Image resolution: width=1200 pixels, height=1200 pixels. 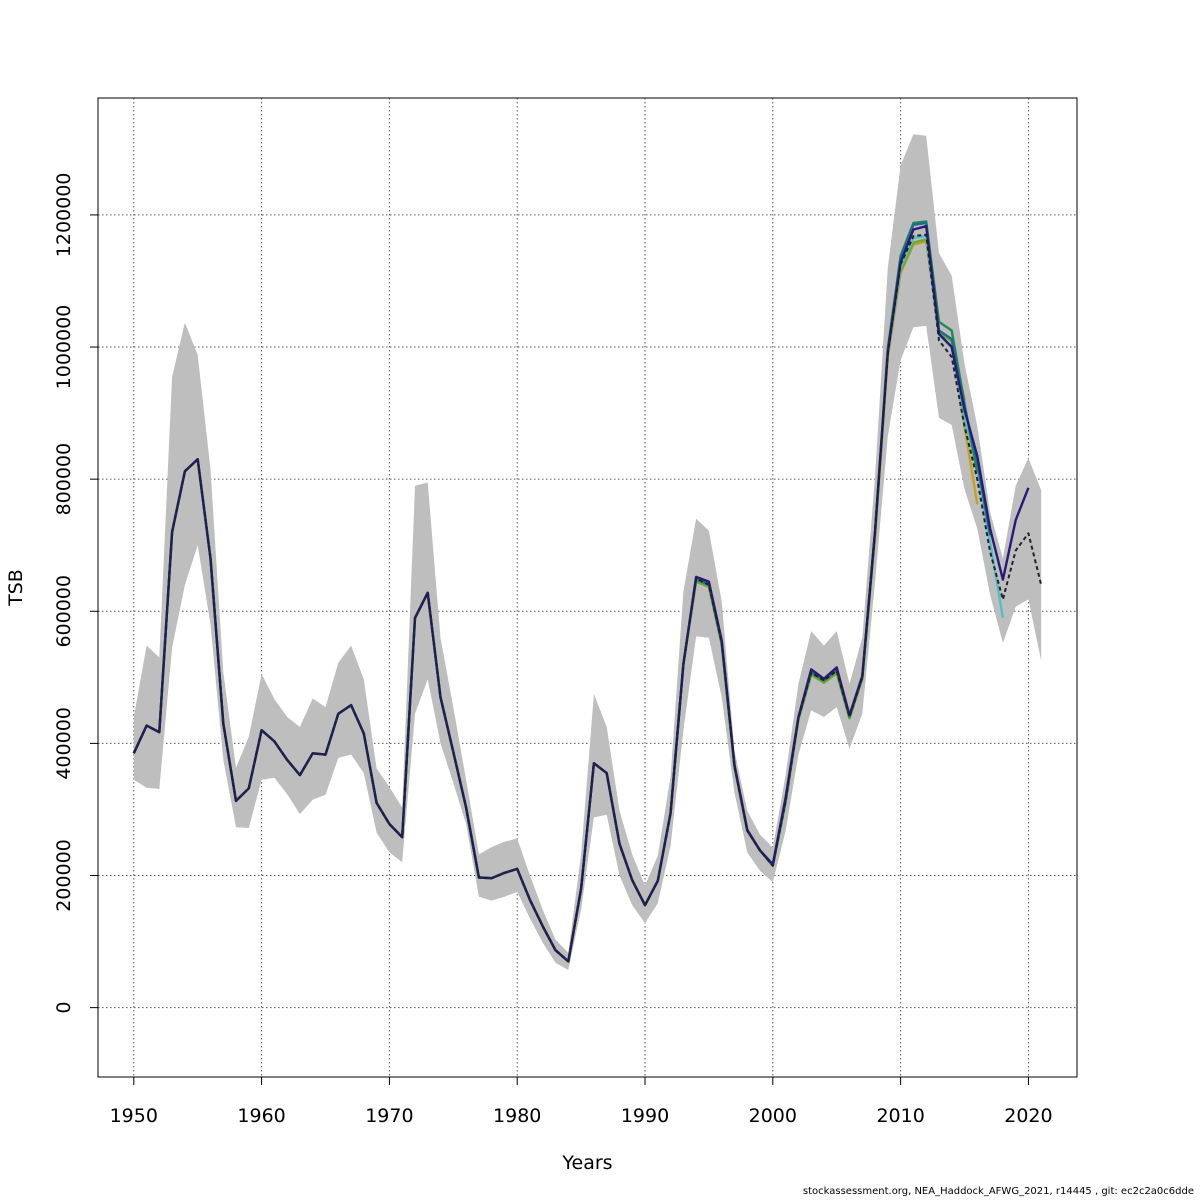 I want to click on y-tick-label: 1200000, so click(x=64, y=215).